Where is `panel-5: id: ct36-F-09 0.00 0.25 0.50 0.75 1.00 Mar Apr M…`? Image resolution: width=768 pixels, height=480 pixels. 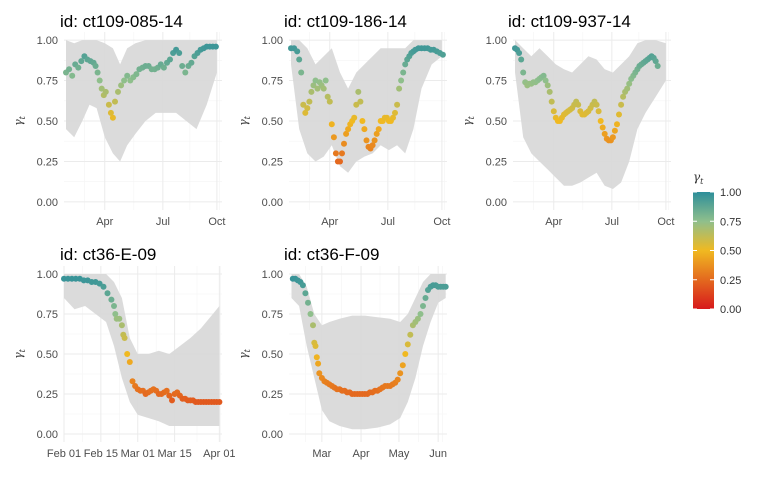 panel-5: id: ct36-F-09 0.00 0.25 0.50 0.75 1.00 Mar Apr M… is located at coordinates (343, 352).